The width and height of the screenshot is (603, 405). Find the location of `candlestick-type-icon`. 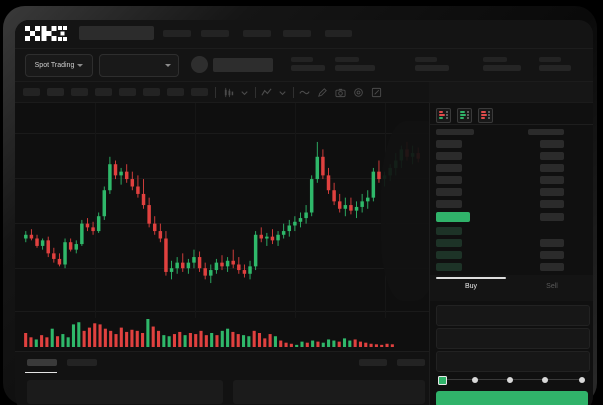

candlestick-type-icon is located at coordinates (228, 92).